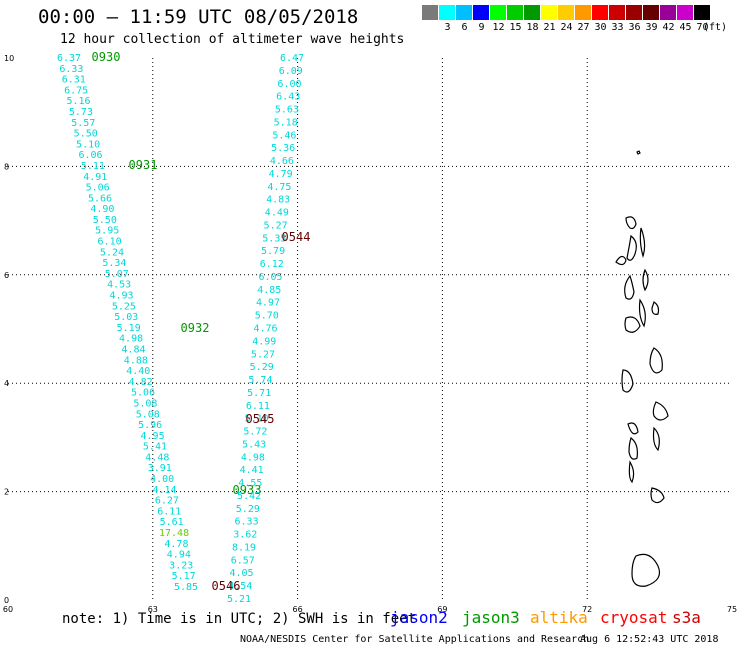 The height and width of the screenshot is (650, 740). What do you see at coordinates (715, 27) in the screenshot?
I see `legend-unit: (ft)` at bounding box center [715, 27].